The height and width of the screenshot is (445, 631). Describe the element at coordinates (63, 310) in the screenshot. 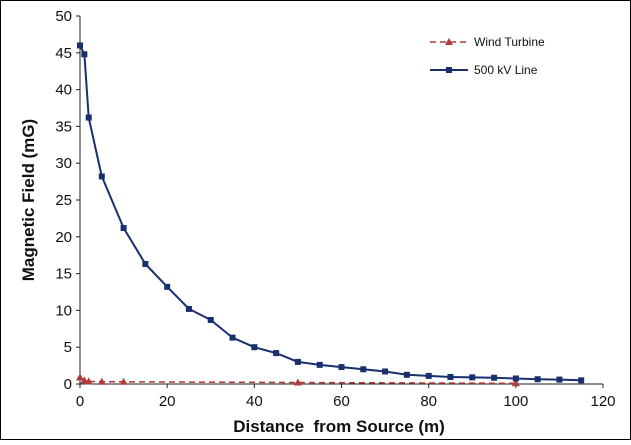

I see `y-tick-label: 10` at that location.